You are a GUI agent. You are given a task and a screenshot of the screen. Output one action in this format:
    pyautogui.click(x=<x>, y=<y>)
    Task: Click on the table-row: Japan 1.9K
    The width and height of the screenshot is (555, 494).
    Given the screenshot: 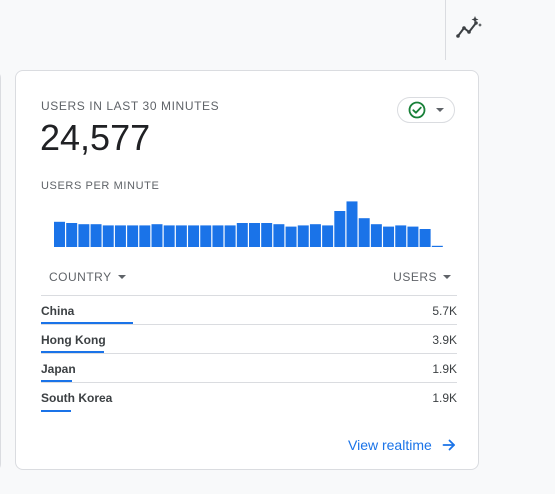 What is the action you would take?
    pyautogui.click(x=249, y=368)
    